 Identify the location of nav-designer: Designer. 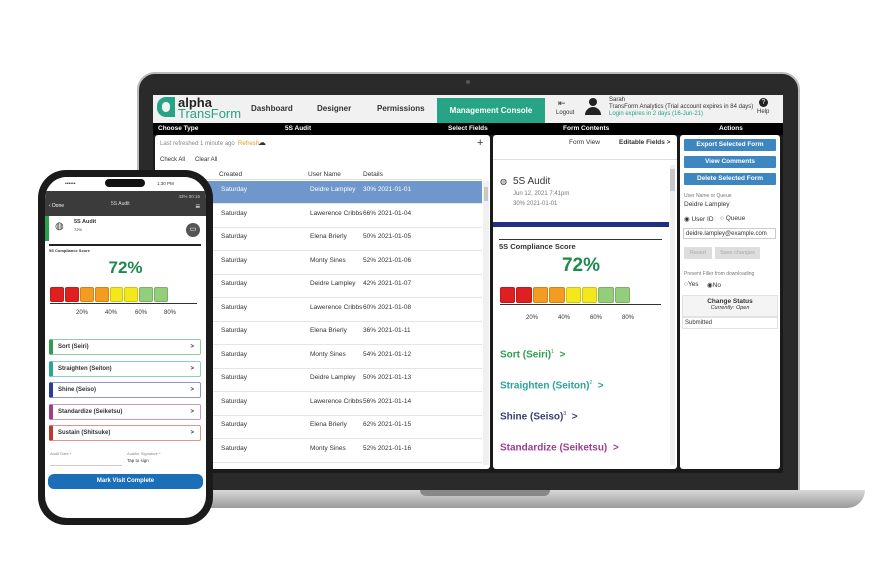
(334, 108).